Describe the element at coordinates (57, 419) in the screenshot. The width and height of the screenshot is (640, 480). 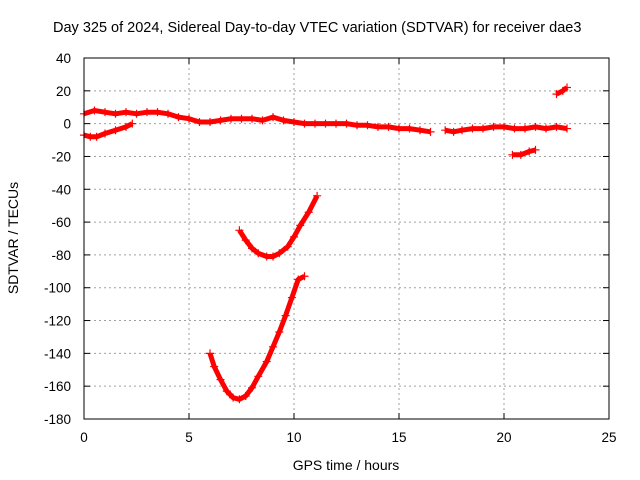
I see `y-tick-label: -180` at that location.